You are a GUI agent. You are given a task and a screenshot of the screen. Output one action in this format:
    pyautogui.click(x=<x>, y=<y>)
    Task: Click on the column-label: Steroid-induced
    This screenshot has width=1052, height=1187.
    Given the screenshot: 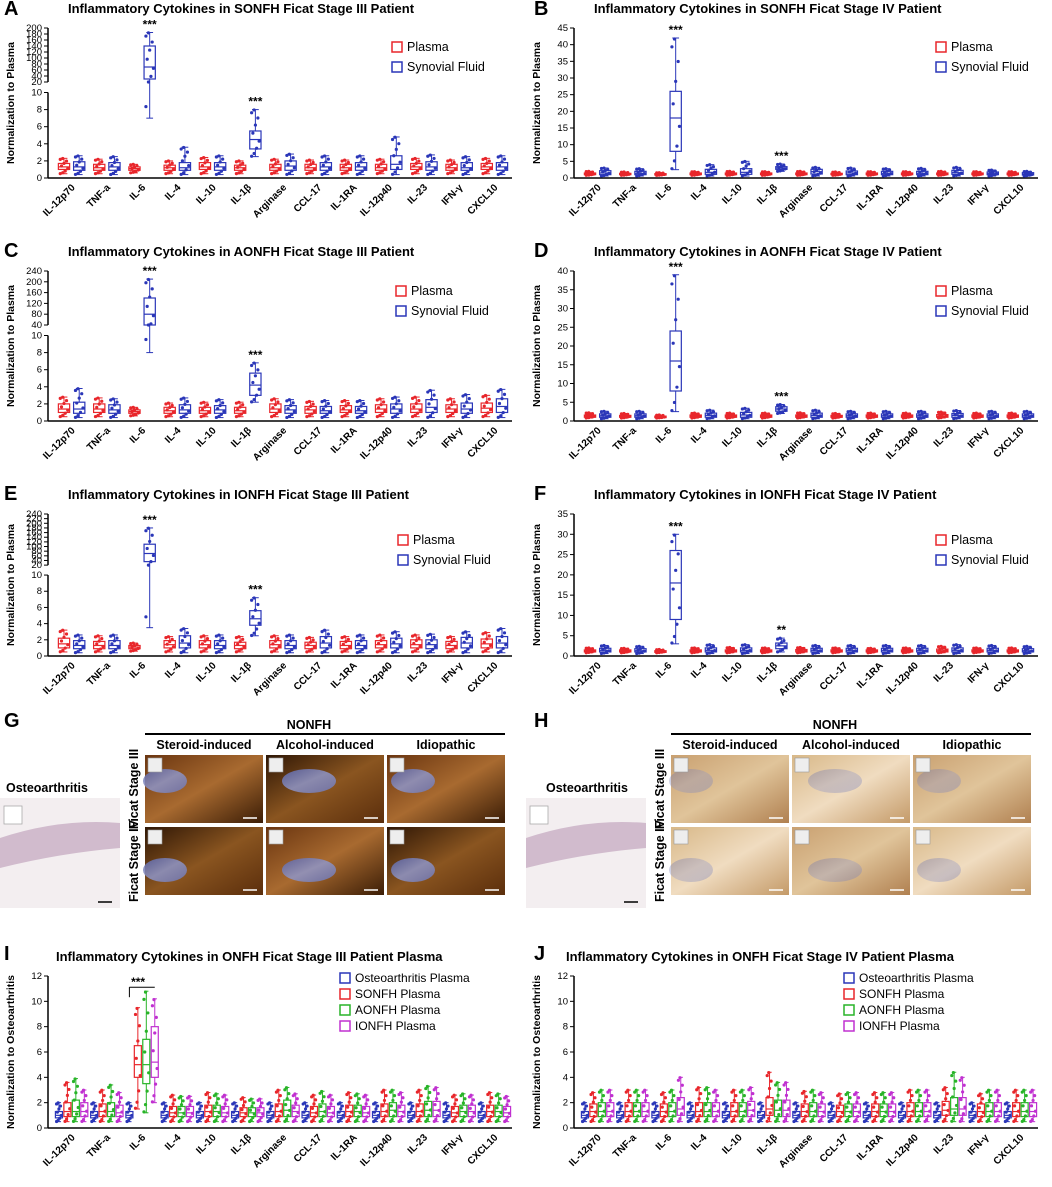 What is the action you would take?
    pyautogui.click(x=729, y=745)
    